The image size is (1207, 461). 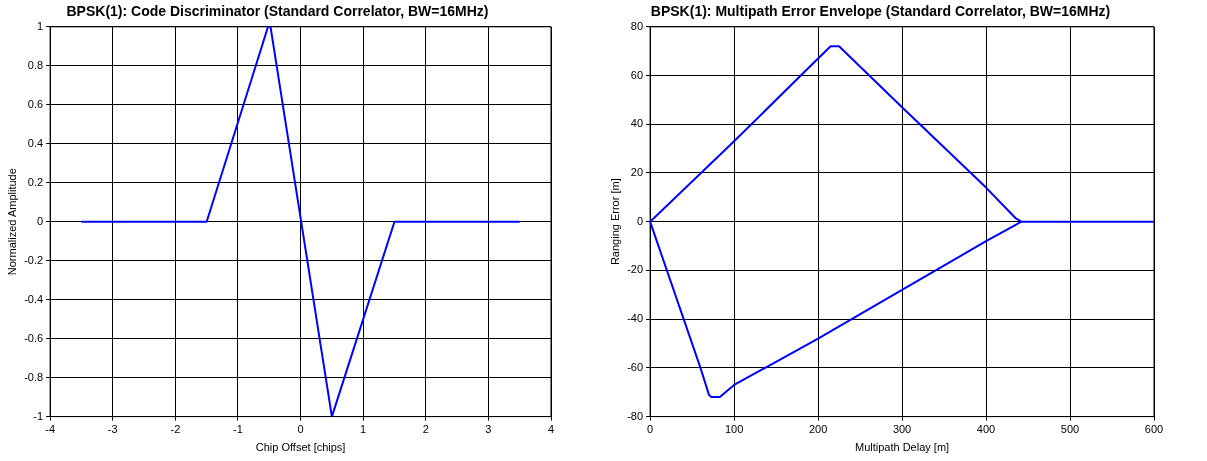 What do you see at coordinates (635, 318) in the screenshot?
I see `y-tick-label: -40` at bounding box center [635, 318].